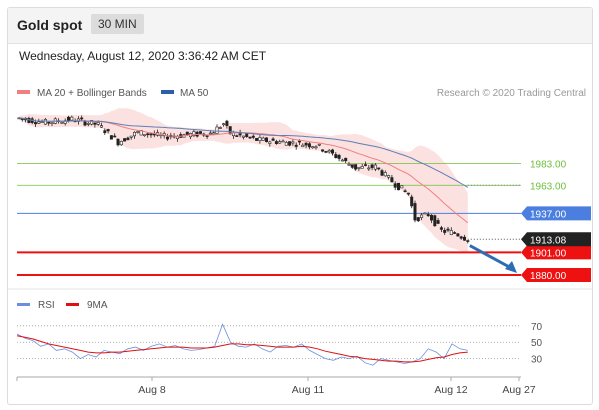  What do you see at coordinates (97, 305) in the screenshot?
I see `rsi-ma-legend-label: 9MA` at bounding box center [97, 305].